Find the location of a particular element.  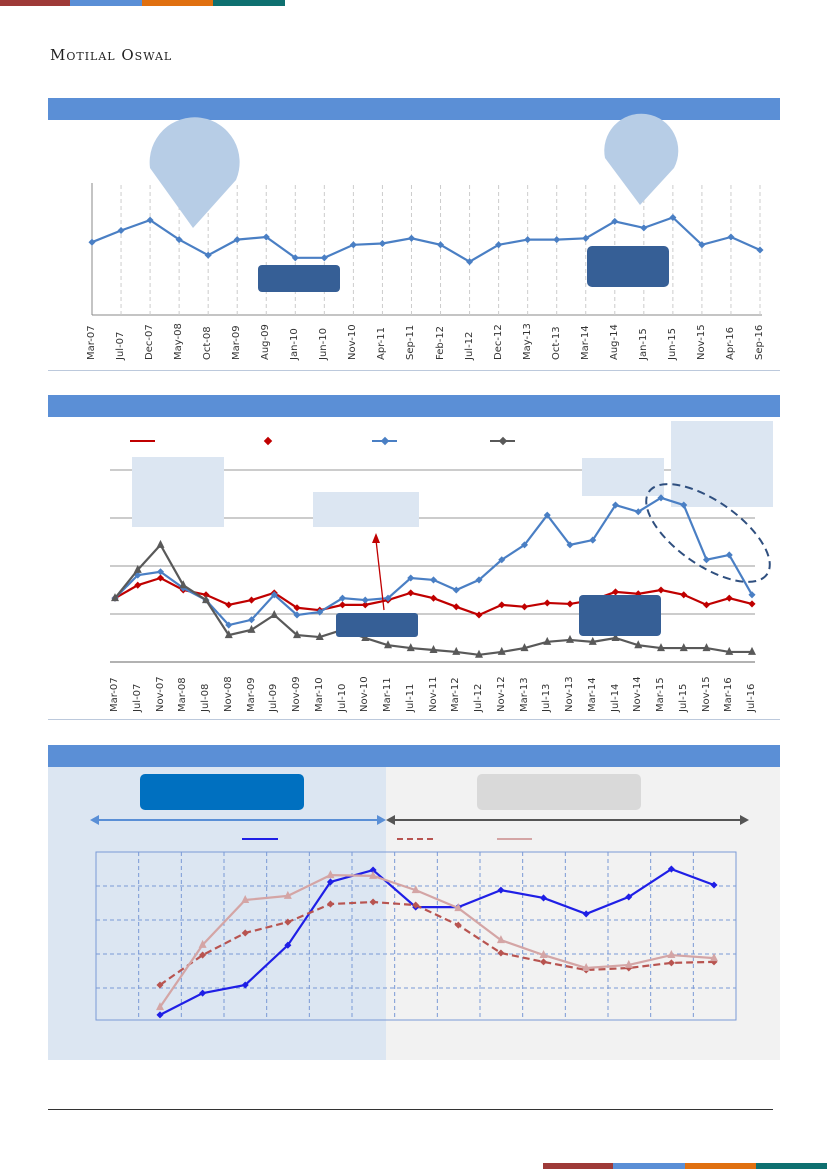

x-tick-label: Mar-16 is located at coordinates (729, 694).